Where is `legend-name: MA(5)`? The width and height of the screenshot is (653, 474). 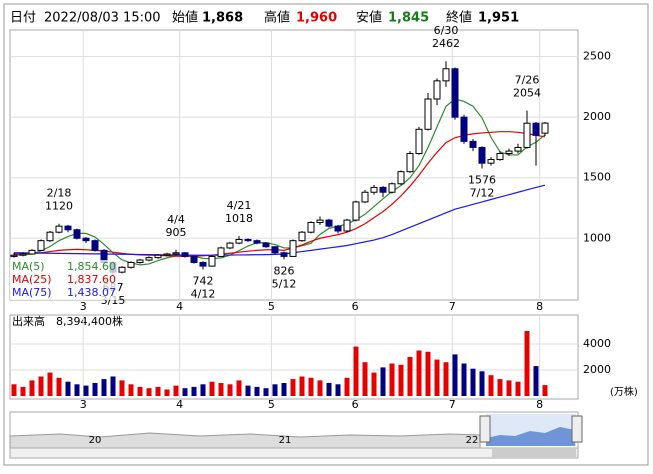
legend-name: MA(5) is located at coordinates (28, 266).